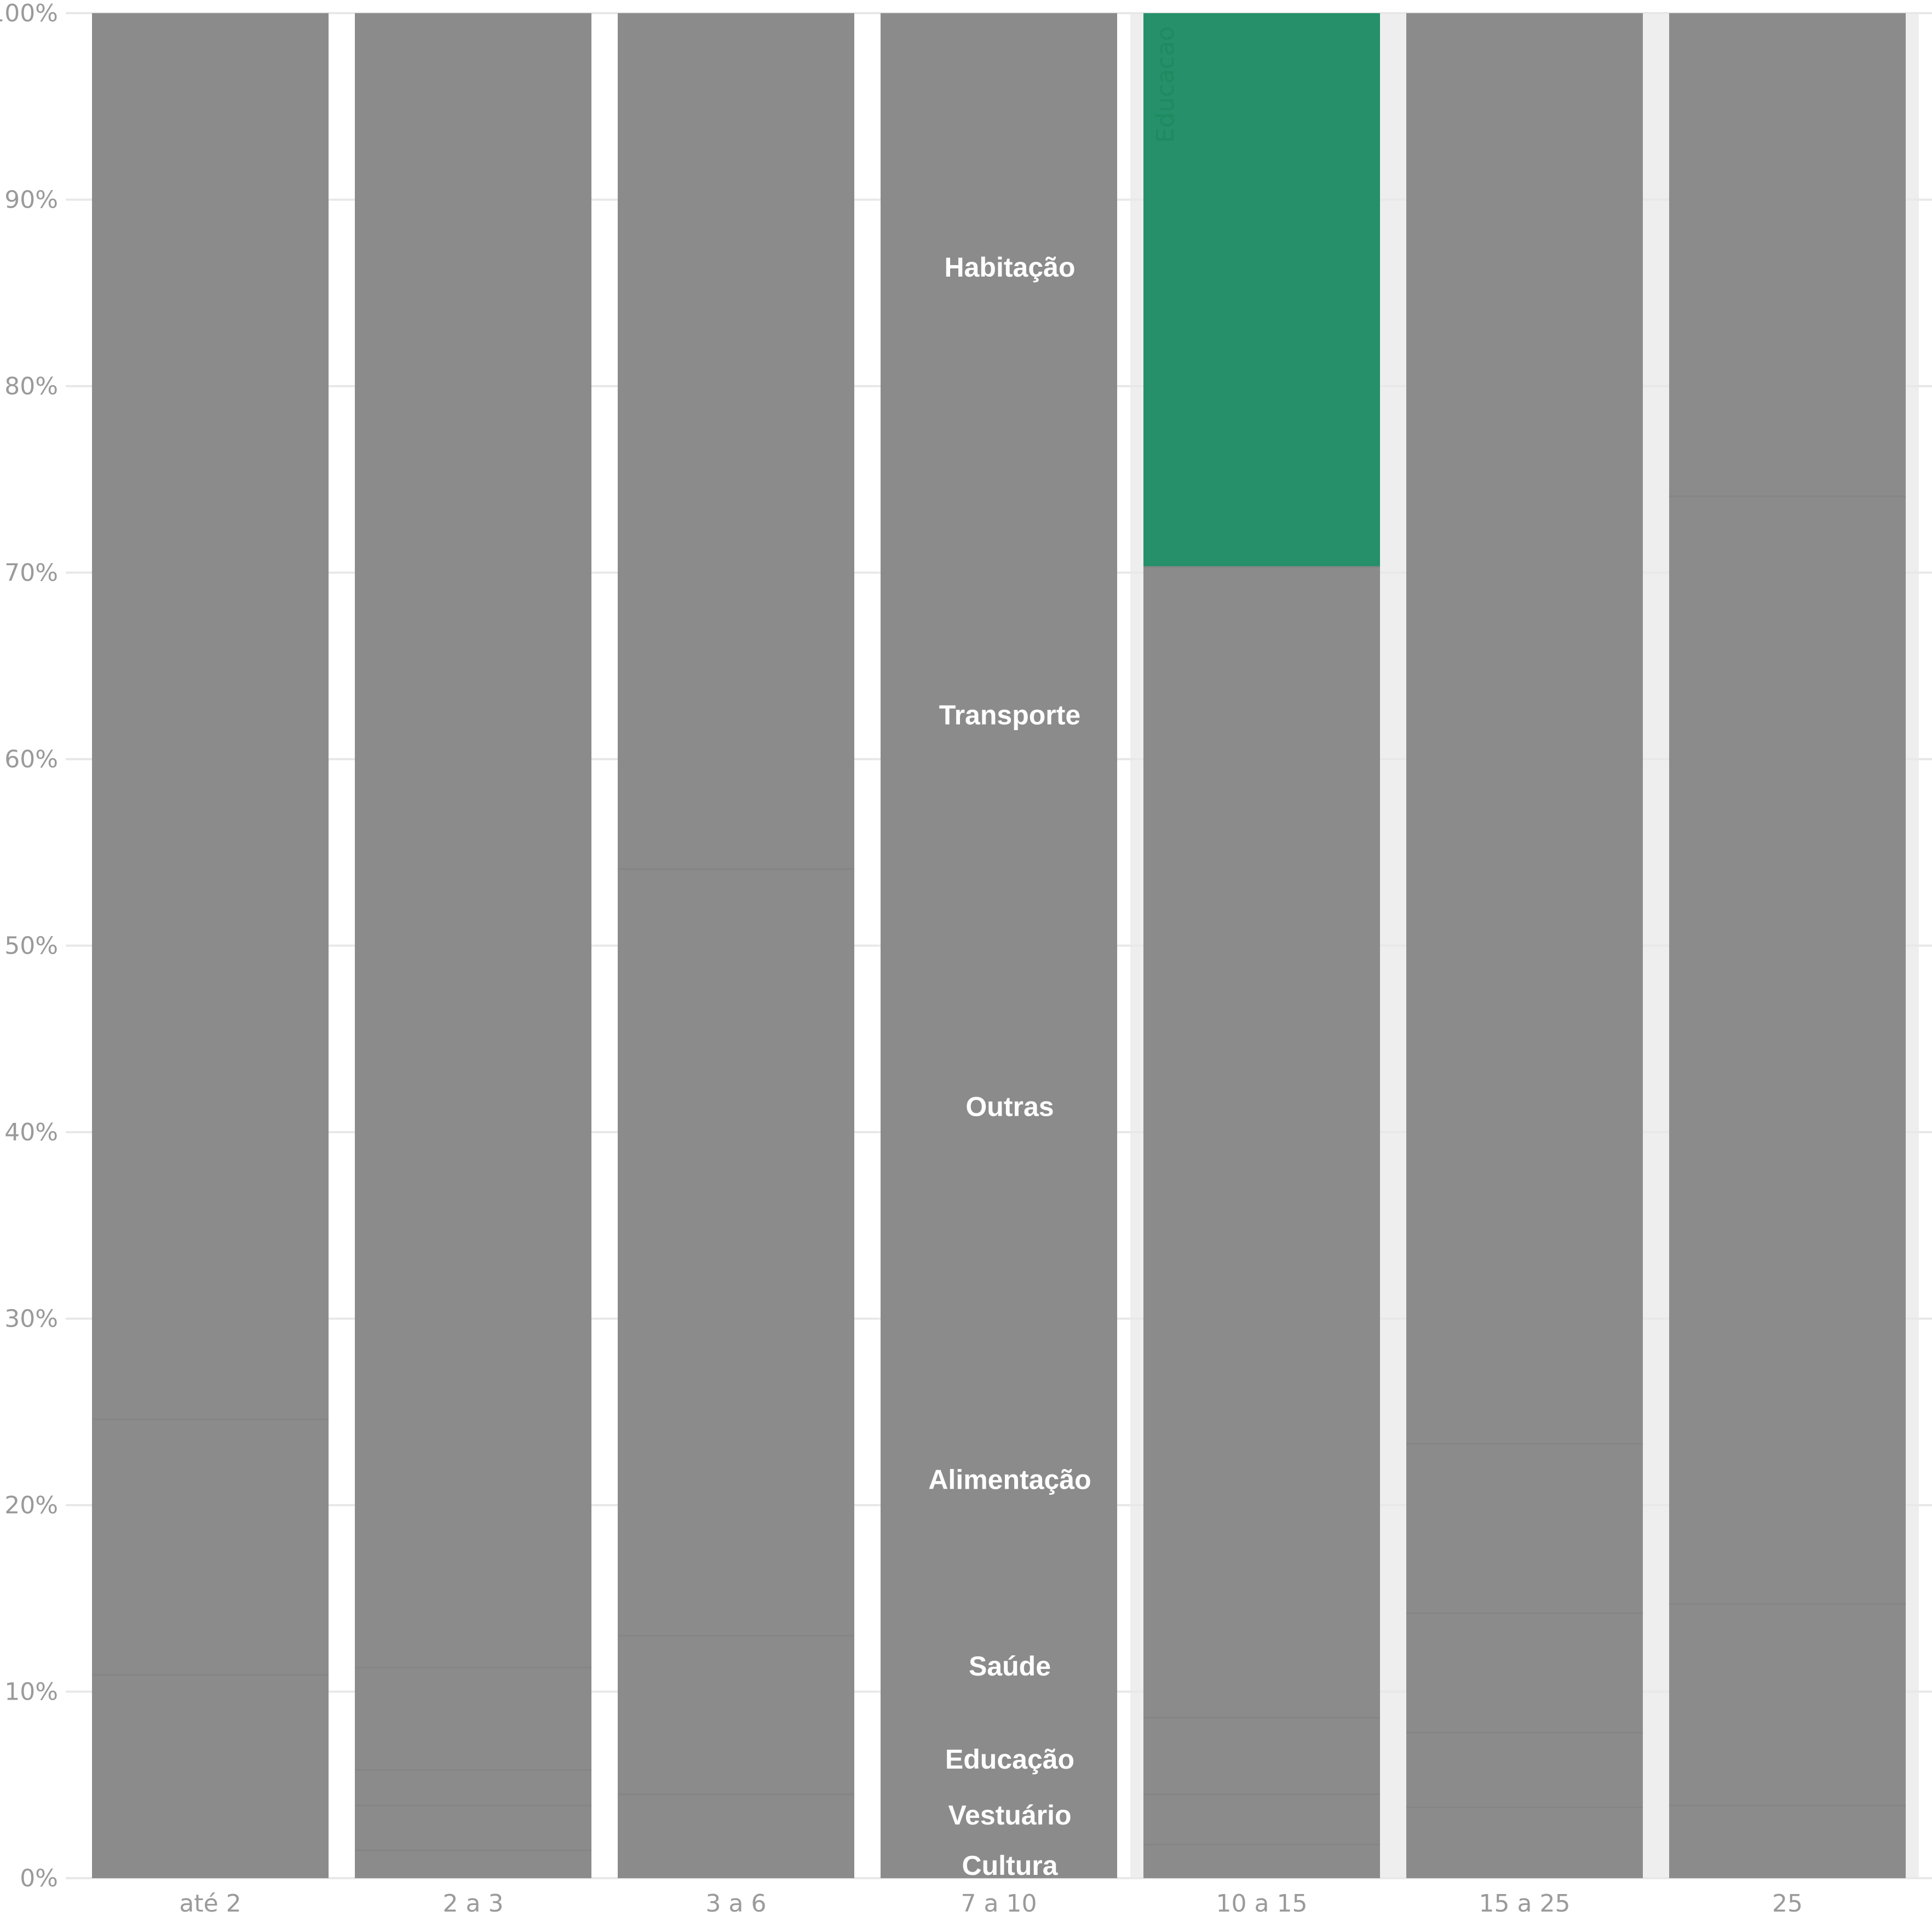 Image resolution: width=1932 pixels, height=1928 pixels. Describe the element at coordinates (31, 1132) in the screenshot. I see `y-tick-4: 40%` at that location.